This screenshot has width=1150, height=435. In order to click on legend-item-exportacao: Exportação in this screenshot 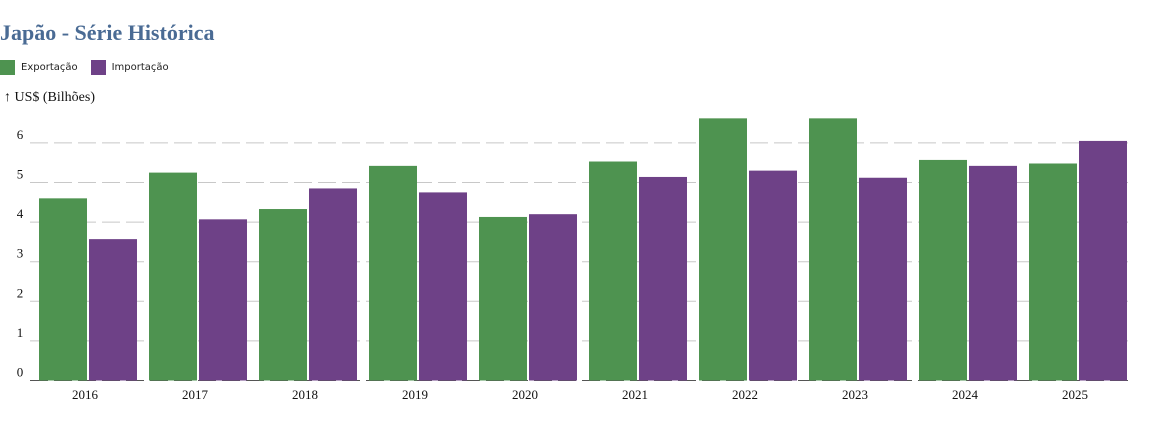, I will do `click(39, 67)`.